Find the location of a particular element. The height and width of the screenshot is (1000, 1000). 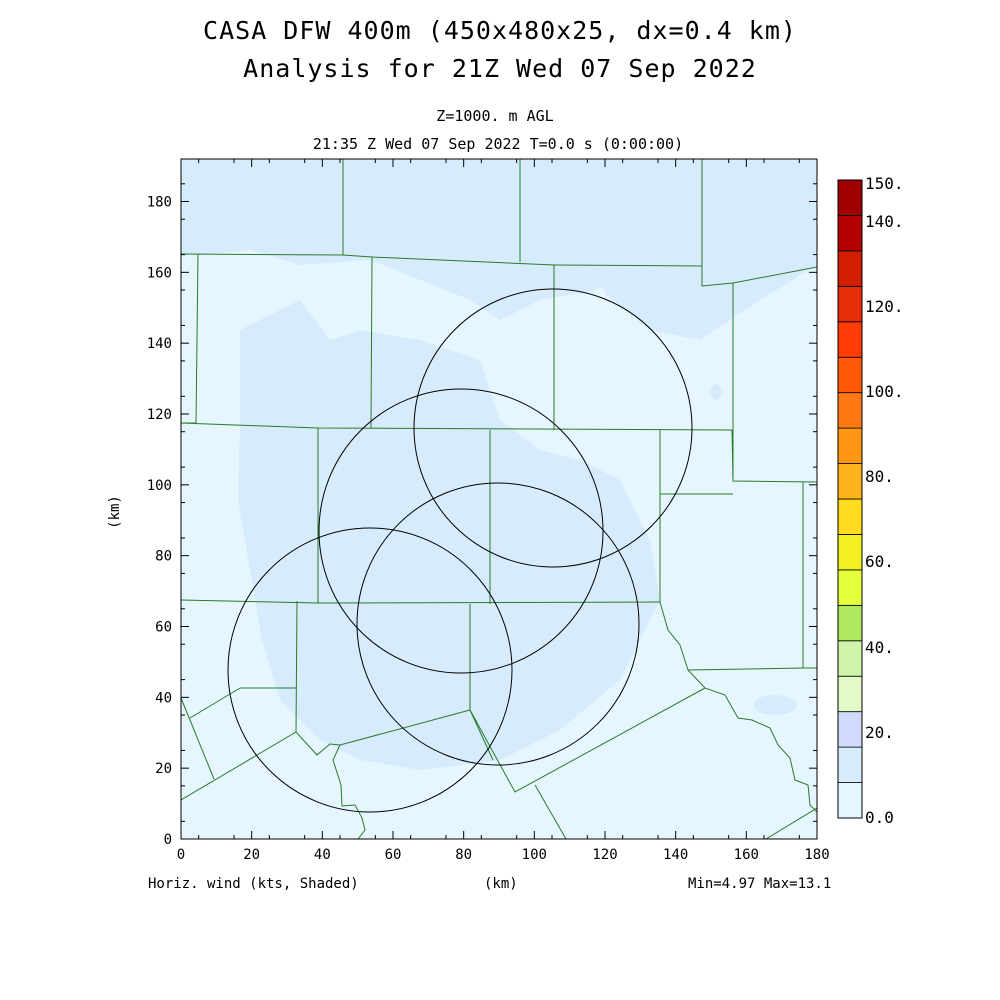

min-max-label: Min=4.97 Max=13.1 is located at coordinates (760, 884).